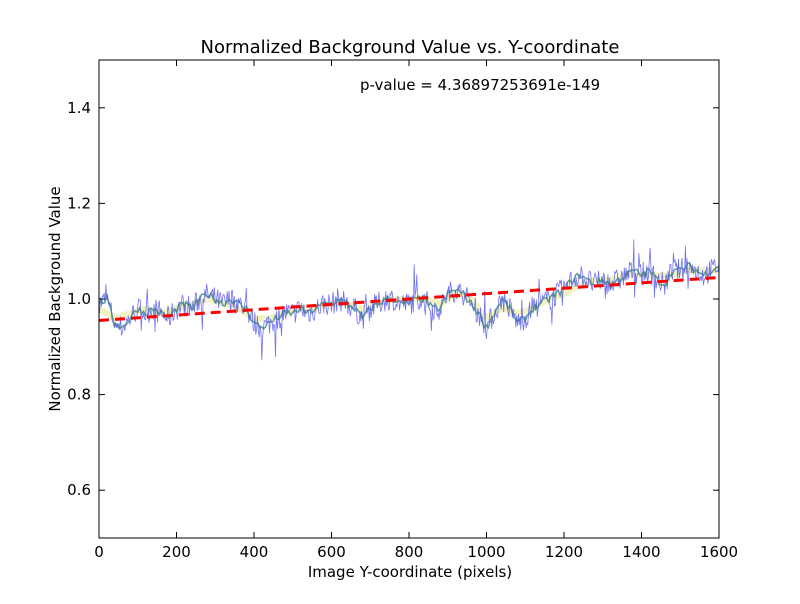  Describe the element at coordinates (79, 108) in the screenshot. I see `y-tick-label: 1.4` at that location.